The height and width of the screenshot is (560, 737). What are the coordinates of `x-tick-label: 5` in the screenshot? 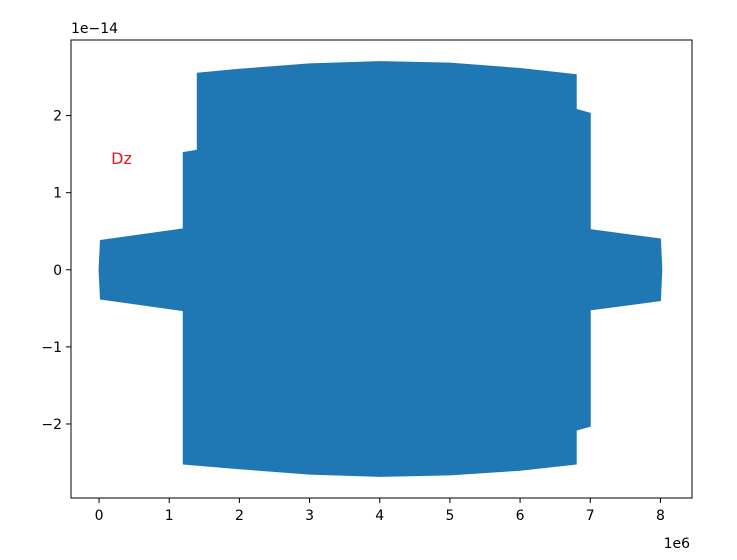 It's located at (449, 516).